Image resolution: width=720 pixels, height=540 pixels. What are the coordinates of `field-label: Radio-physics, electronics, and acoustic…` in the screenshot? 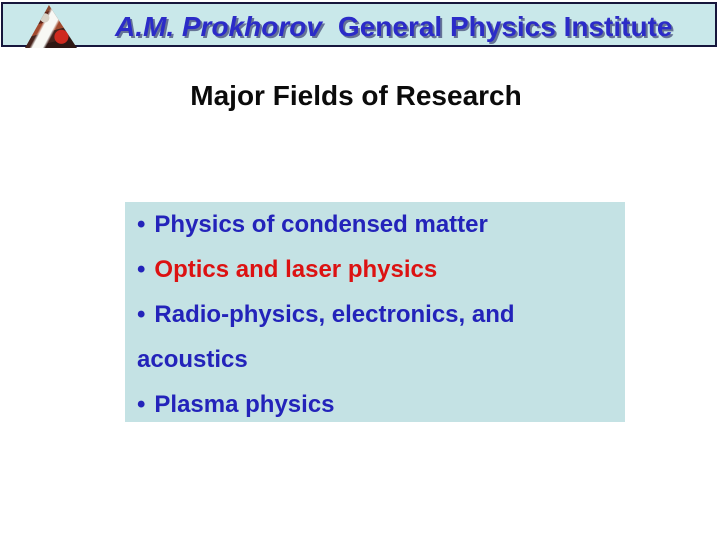 It's located at (326, 337).